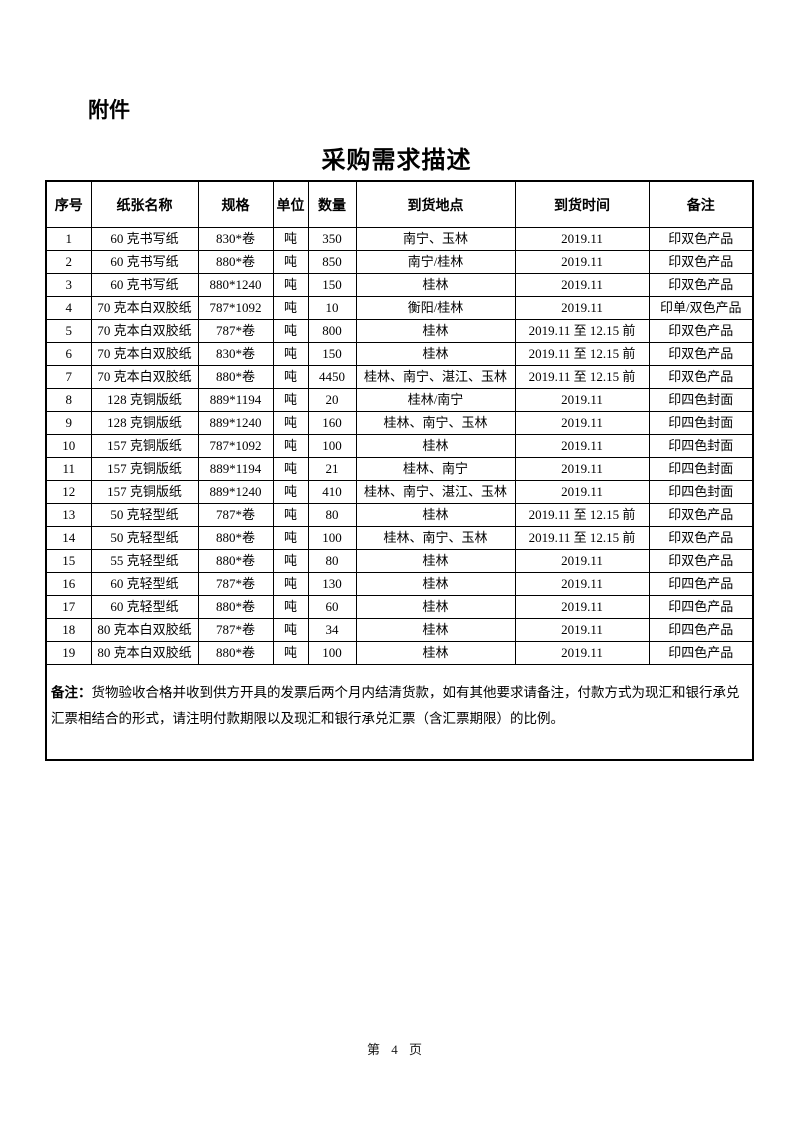  What do you see at coordinates (399, 308) in the screenshot?
I see `table-row: 4 70 克本白双胶纸 787*1092 吨 10 衡阳/桂林 2019.11 印单/双色产品` at bounding box center [399, 308].